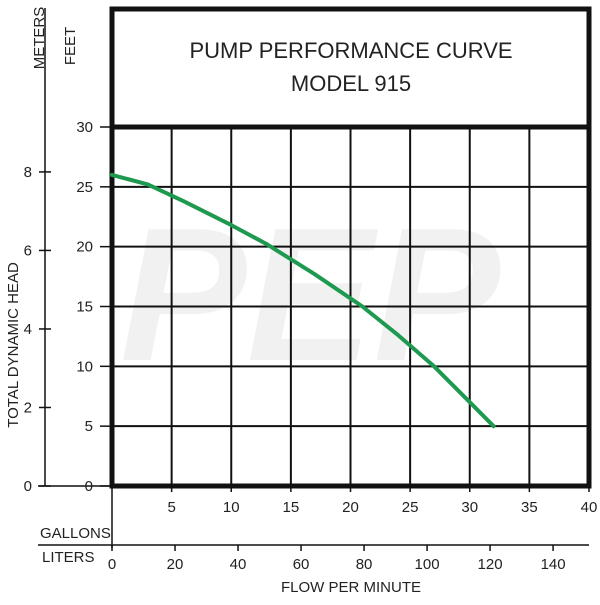  Describe the element at coordinates (68, 557) in the screenshot. I see `liters-unit-label: LITERS` at that location.